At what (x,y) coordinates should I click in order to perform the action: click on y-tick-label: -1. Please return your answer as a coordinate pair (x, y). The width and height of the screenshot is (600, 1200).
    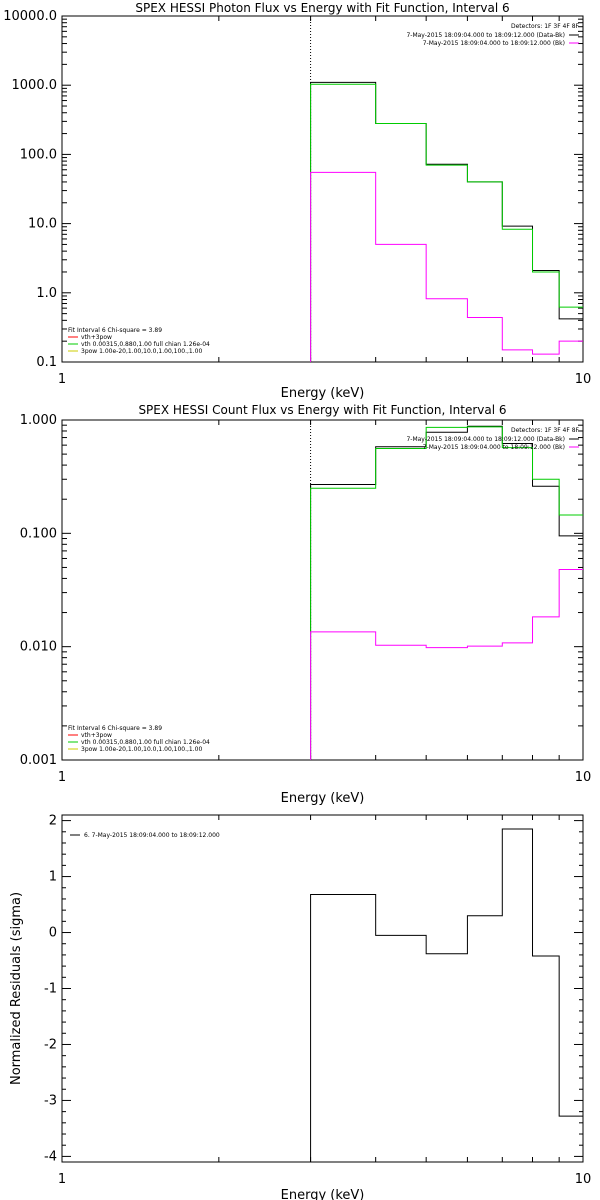
    Looking at the image, I should click on (50, 989).